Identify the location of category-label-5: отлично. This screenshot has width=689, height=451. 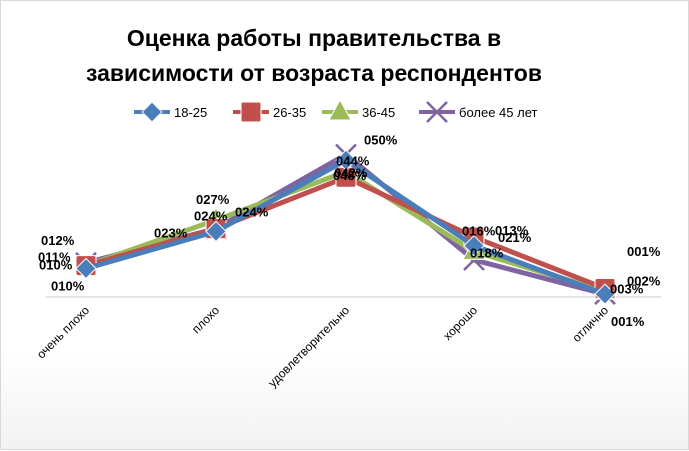
(590, 324).